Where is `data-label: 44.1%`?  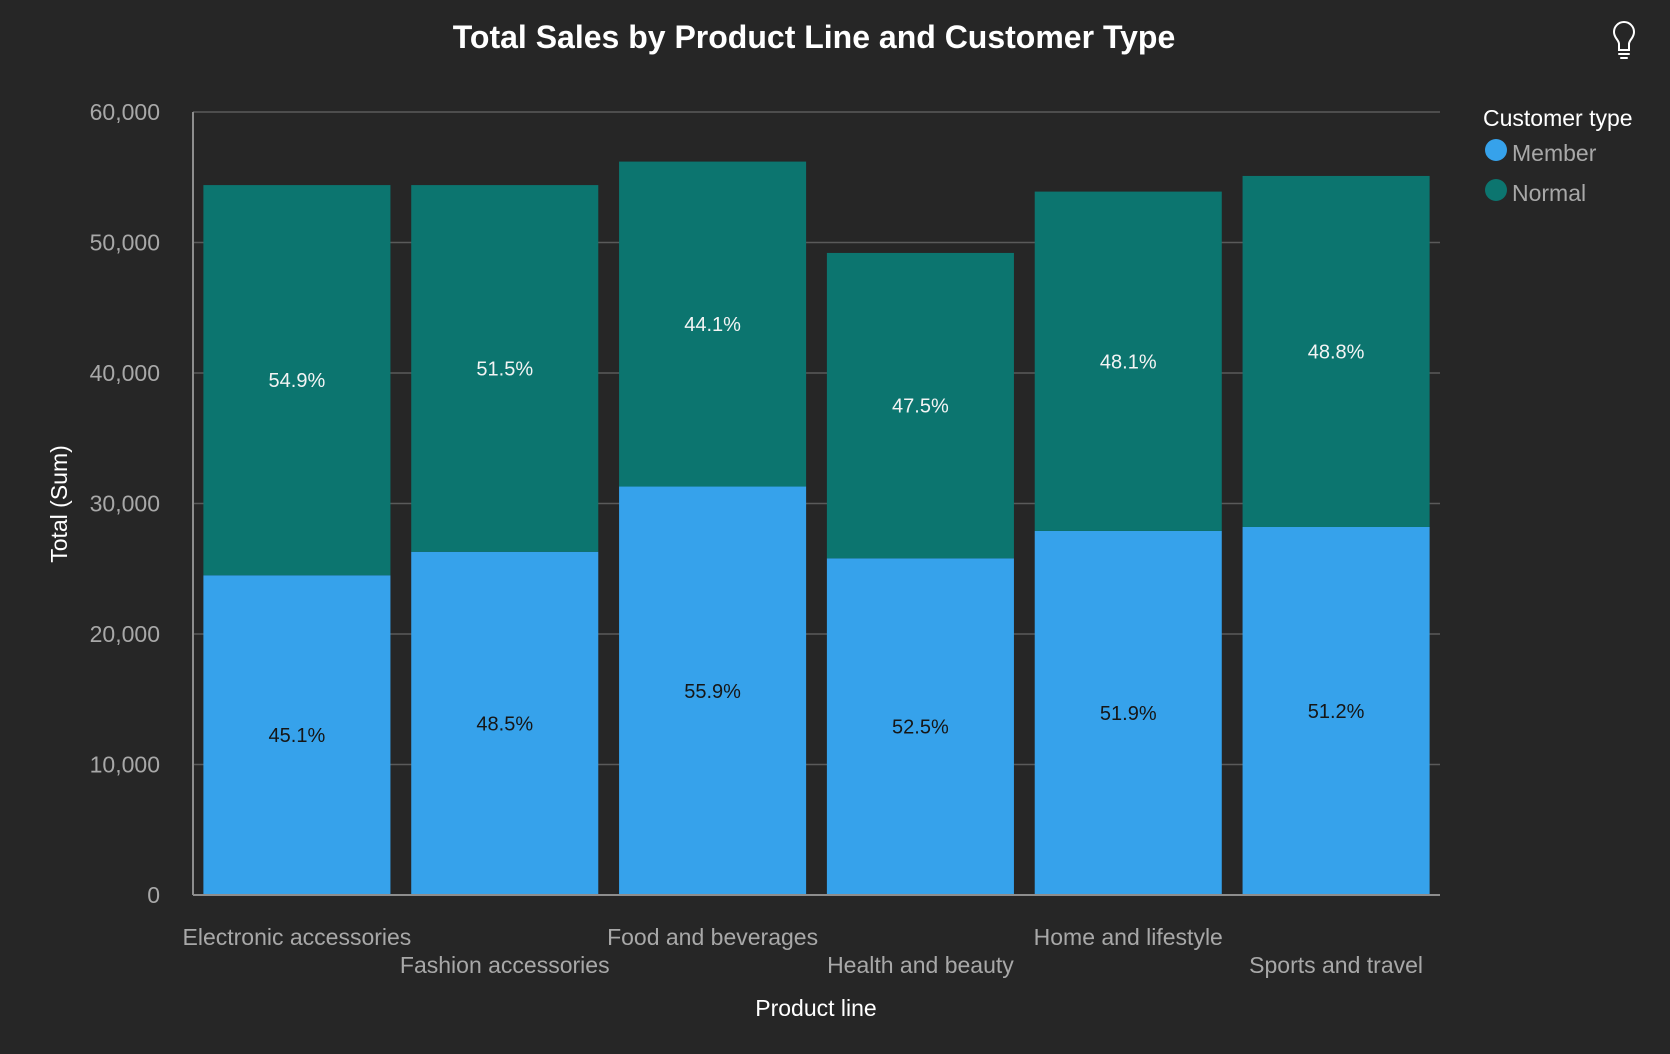 data-label: 44.1% is located at coordinates (712, 325).